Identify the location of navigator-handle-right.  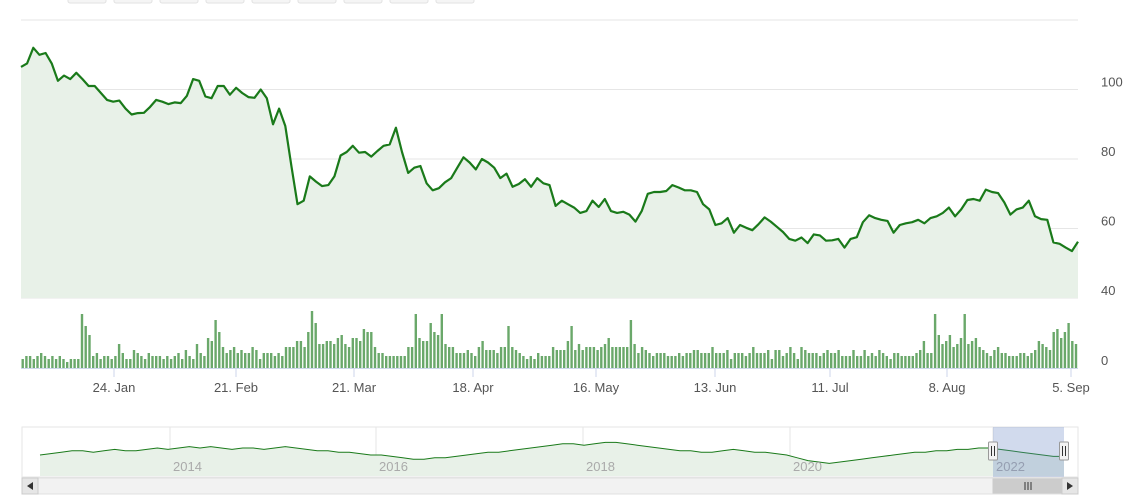
(1064, 451).